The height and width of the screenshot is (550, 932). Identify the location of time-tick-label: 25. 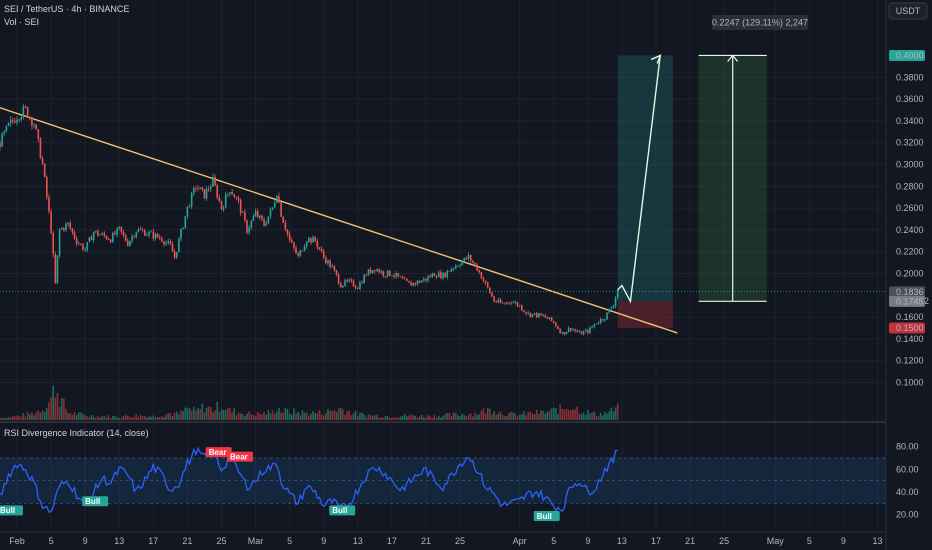
(724, 541).